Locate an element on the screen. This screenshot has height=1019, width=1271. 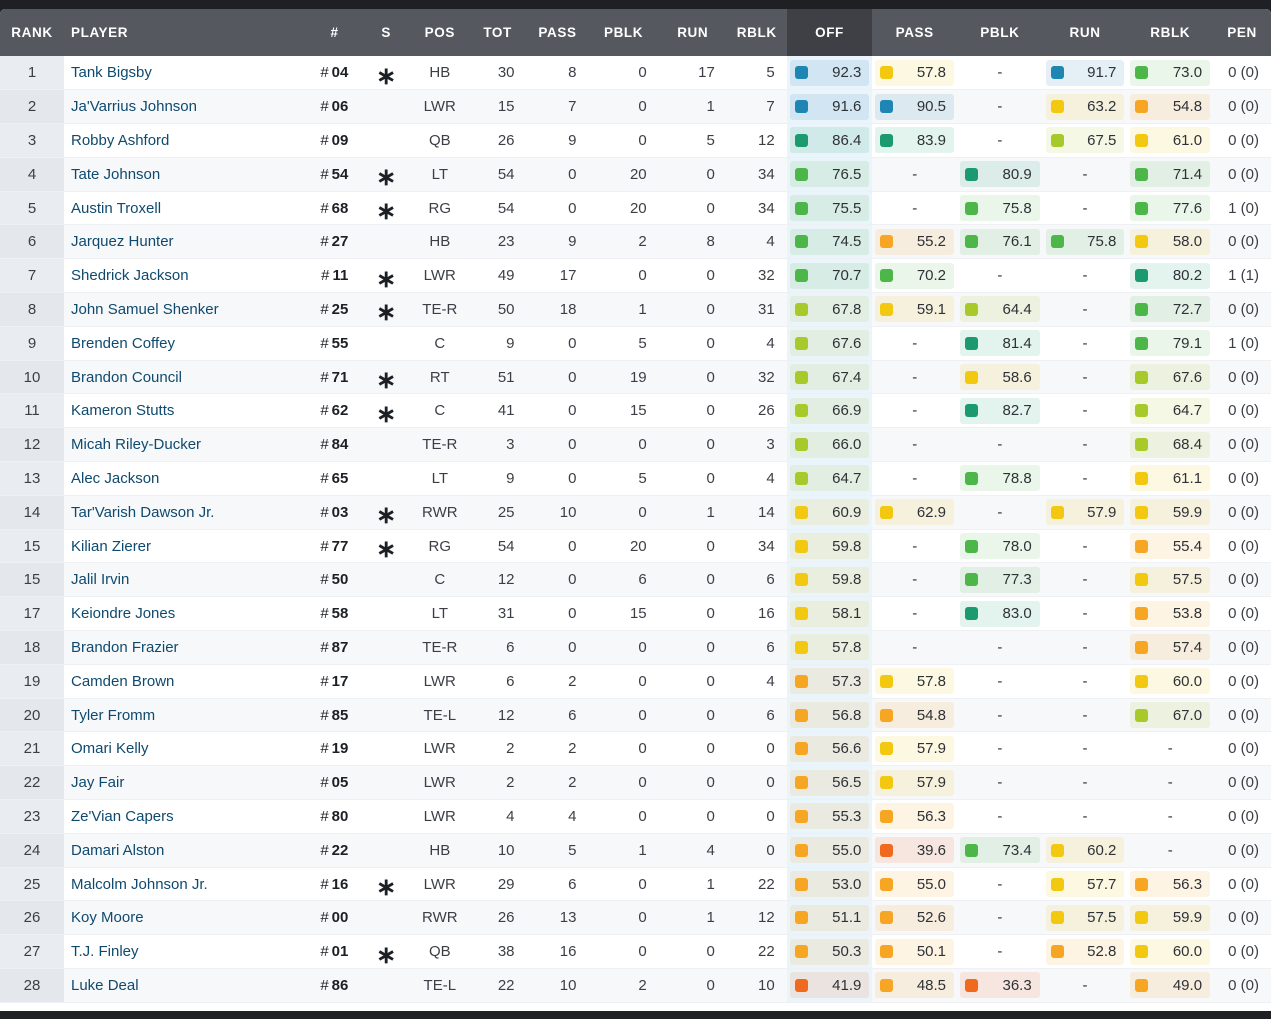
player-name-link: Jay Fair is located at coordinates (186, 783).